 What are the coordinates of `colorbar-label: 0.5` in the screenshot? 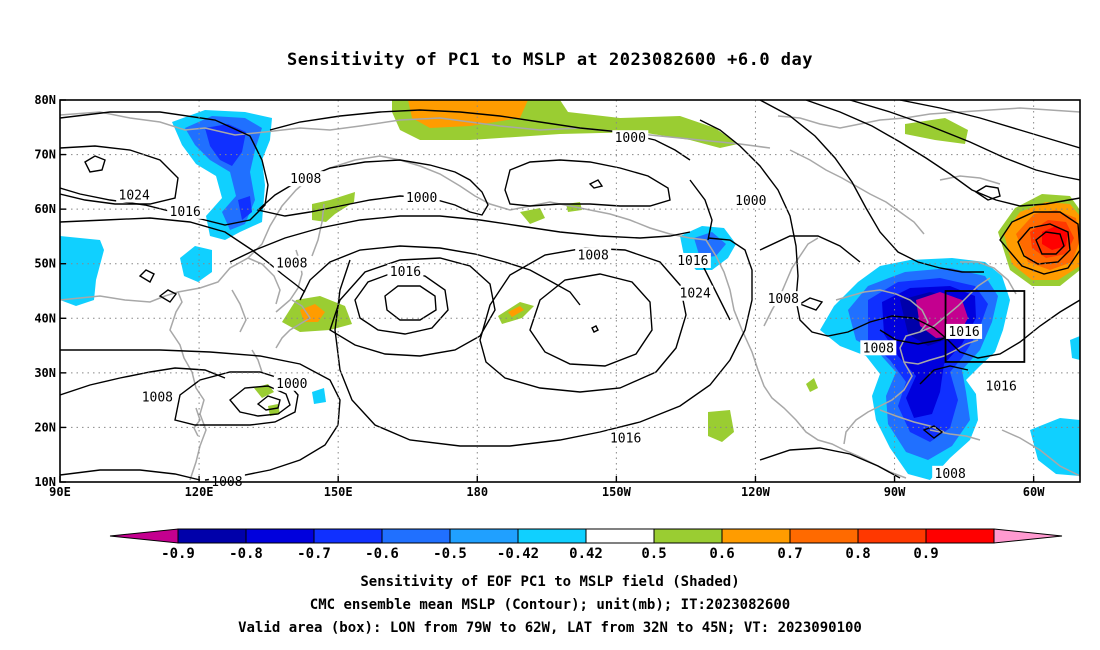 It's located at (653, 554).